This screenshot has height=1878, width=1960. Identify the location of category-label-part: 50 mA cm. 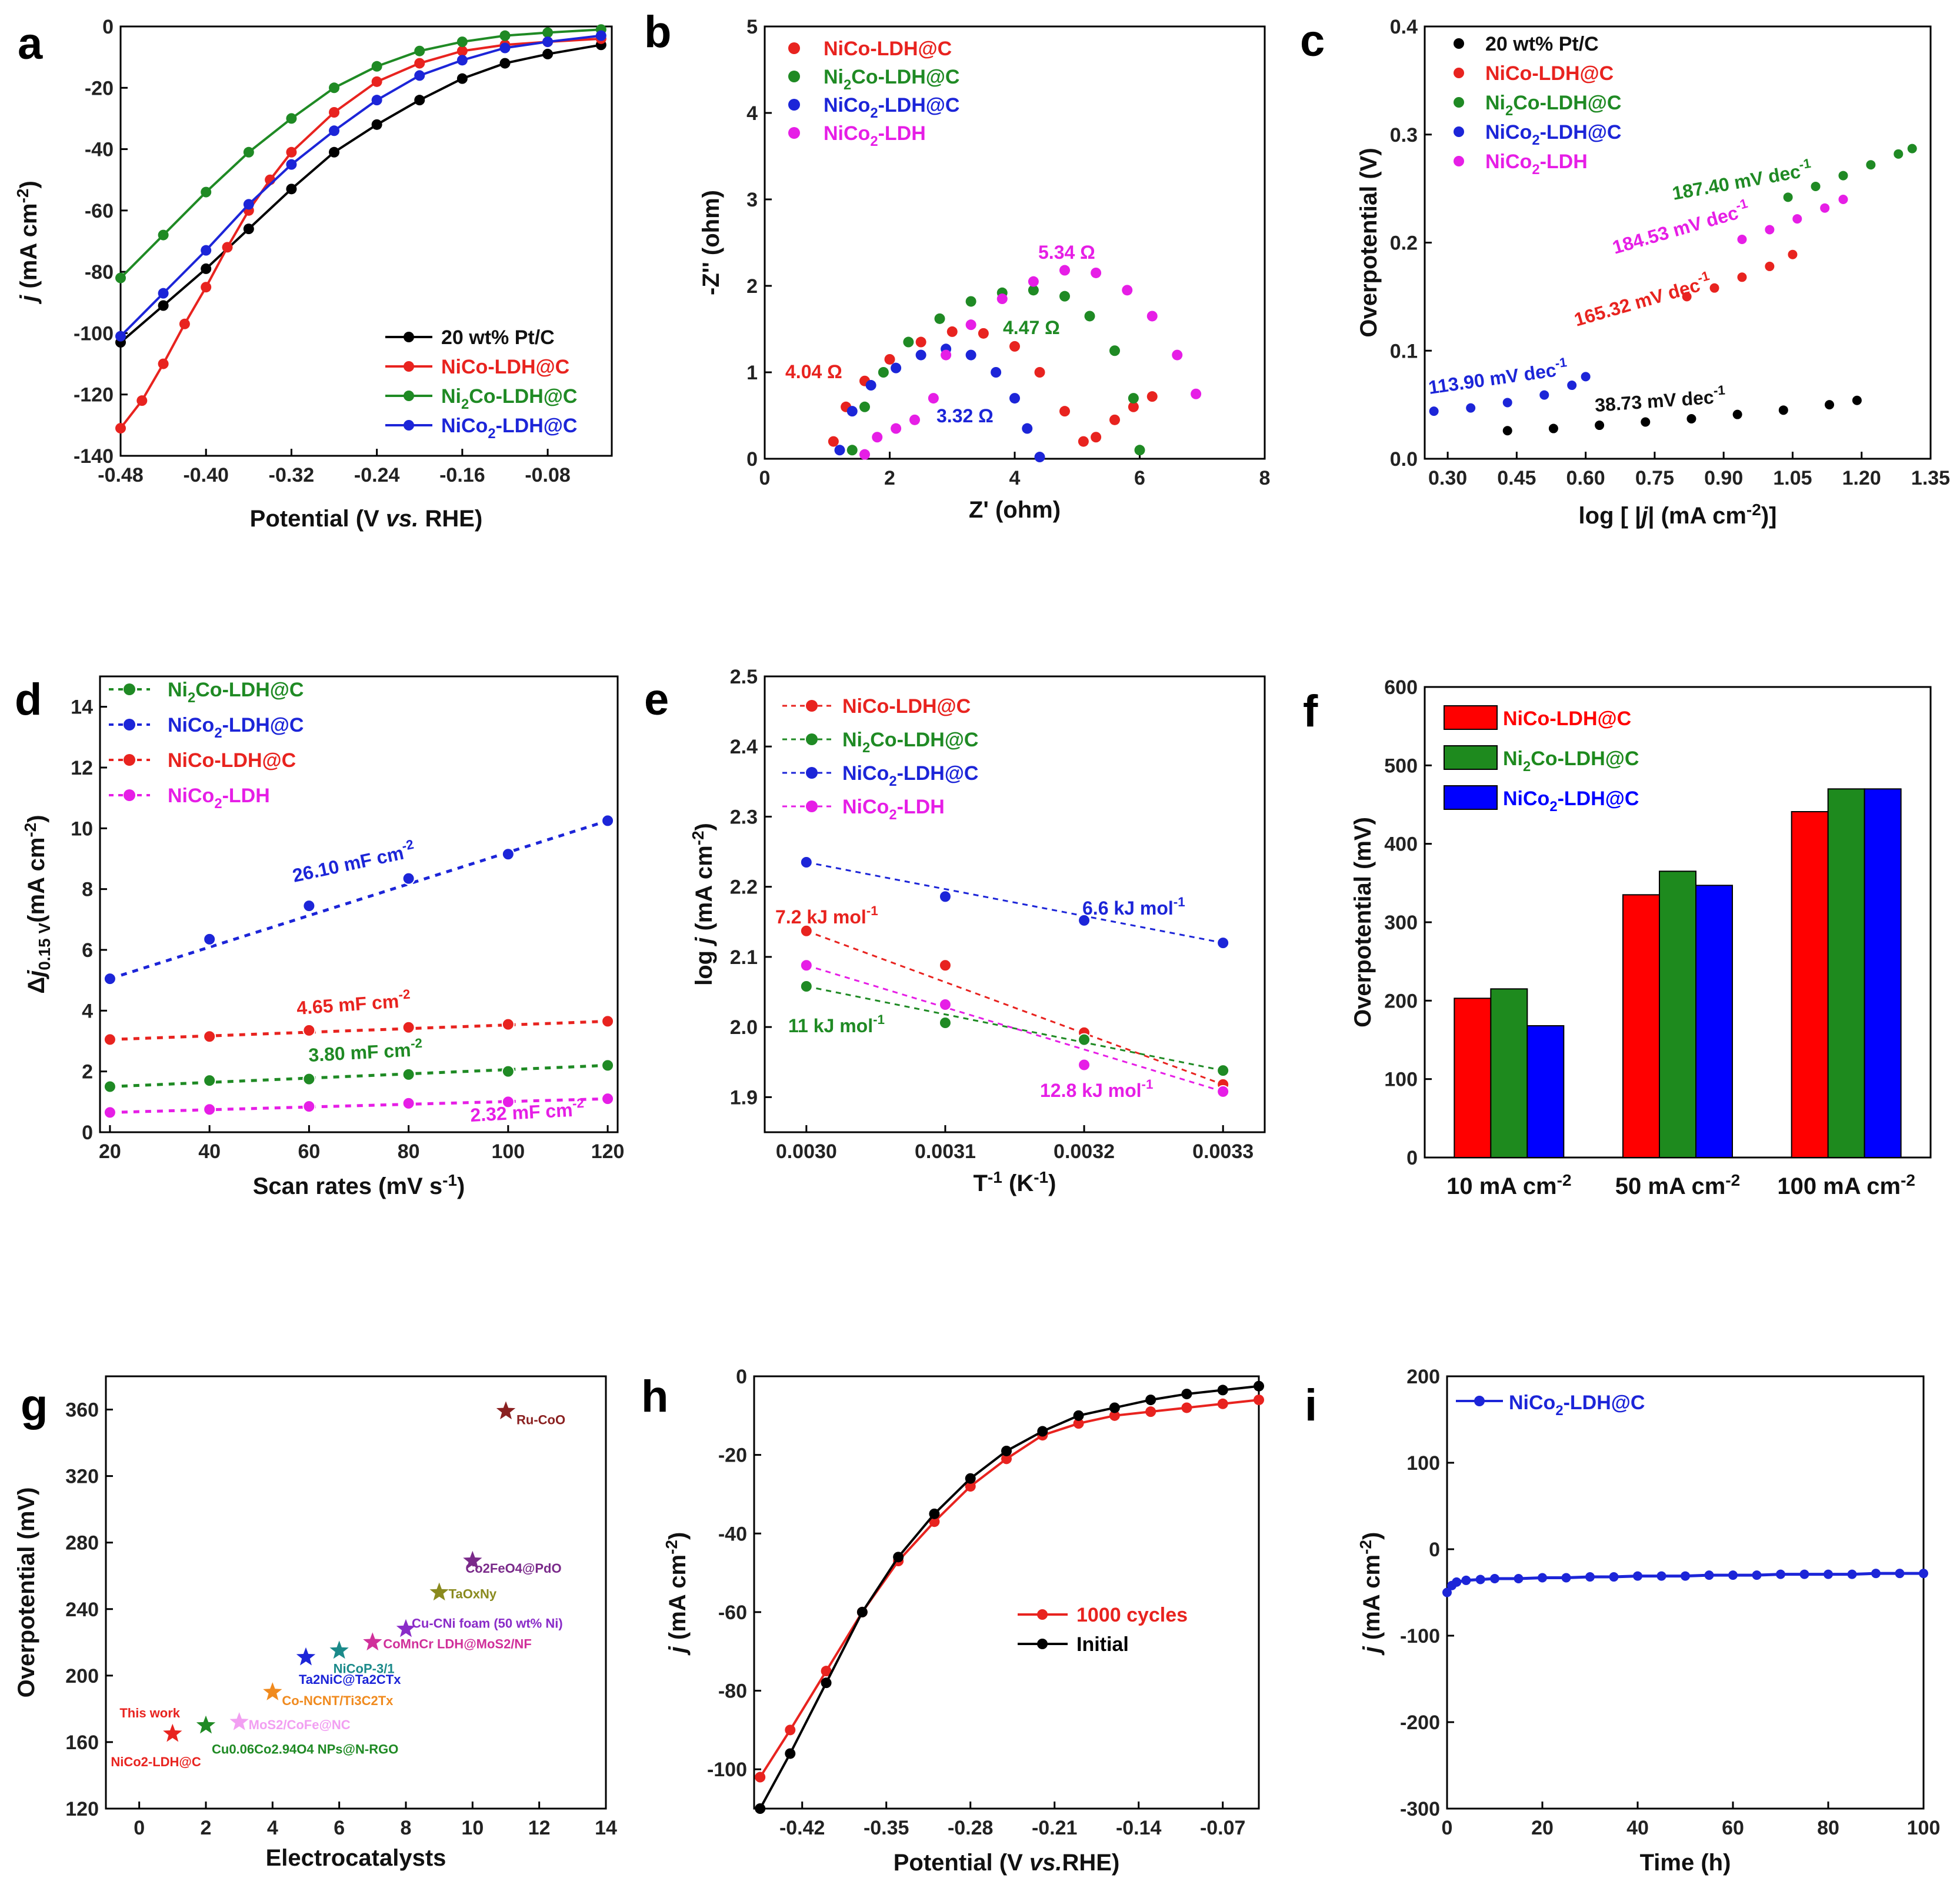
(1670, 1186).